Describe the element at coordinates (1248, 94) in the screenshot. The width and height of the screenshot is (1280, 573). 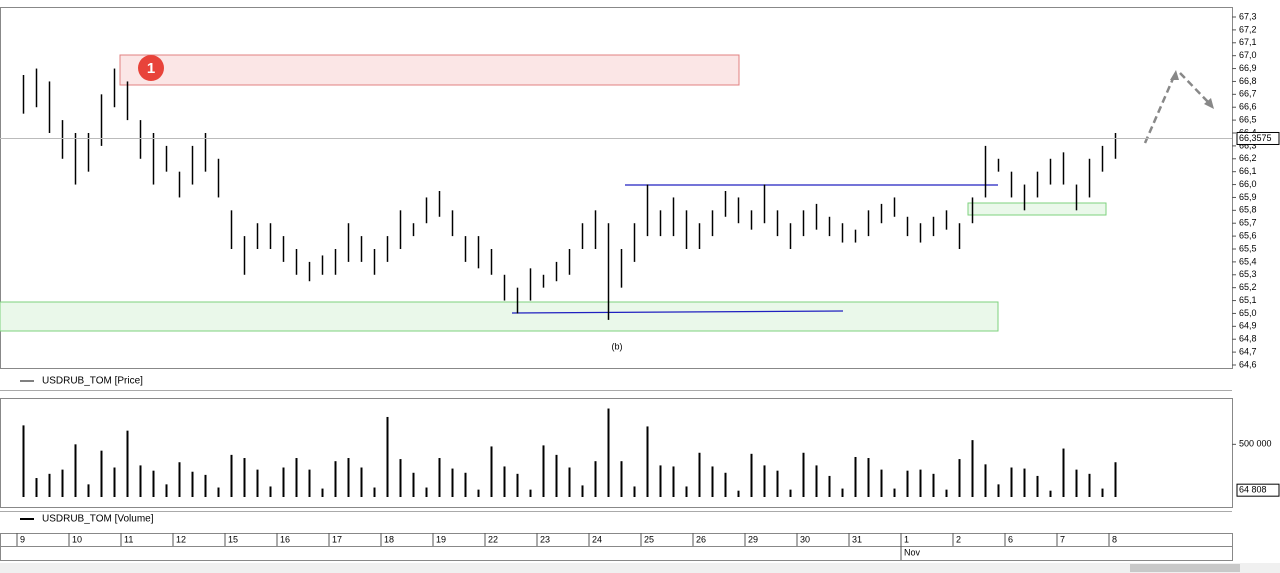
I see `y-tick-label: 66,7` at that location.